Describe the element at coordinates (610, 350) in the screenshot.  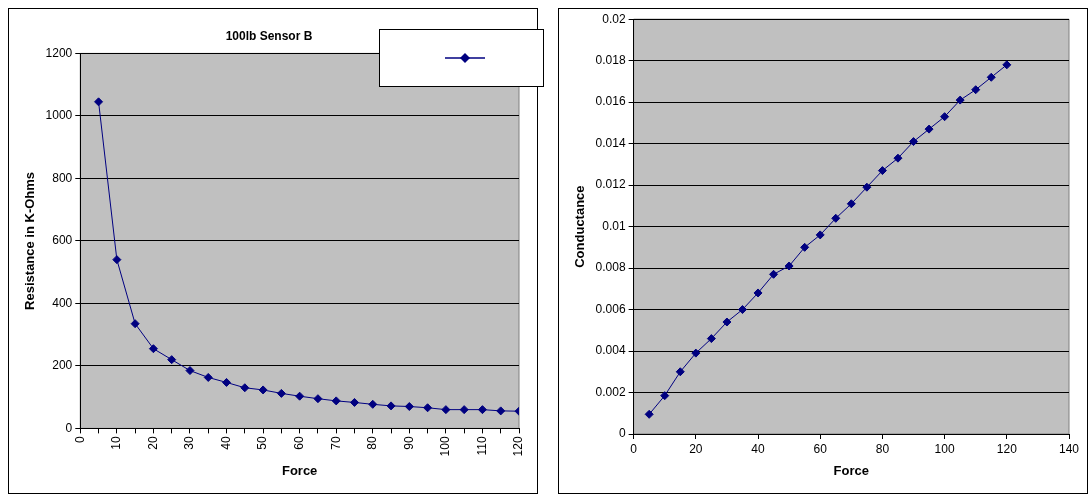
I see `y-tick-label: 0.004` at that location.